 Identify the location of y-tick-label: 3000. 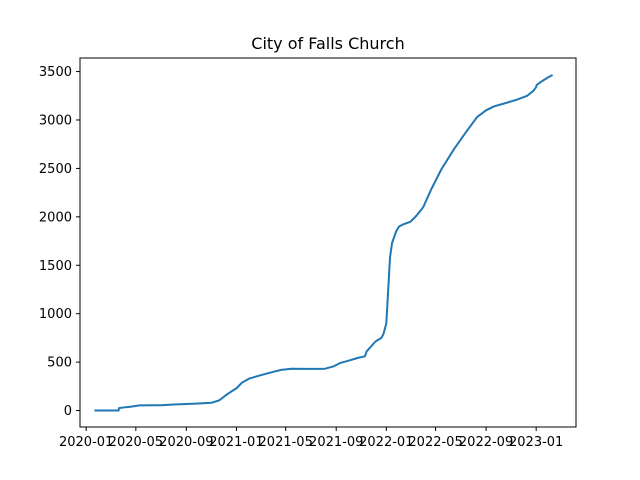
(55, 120).